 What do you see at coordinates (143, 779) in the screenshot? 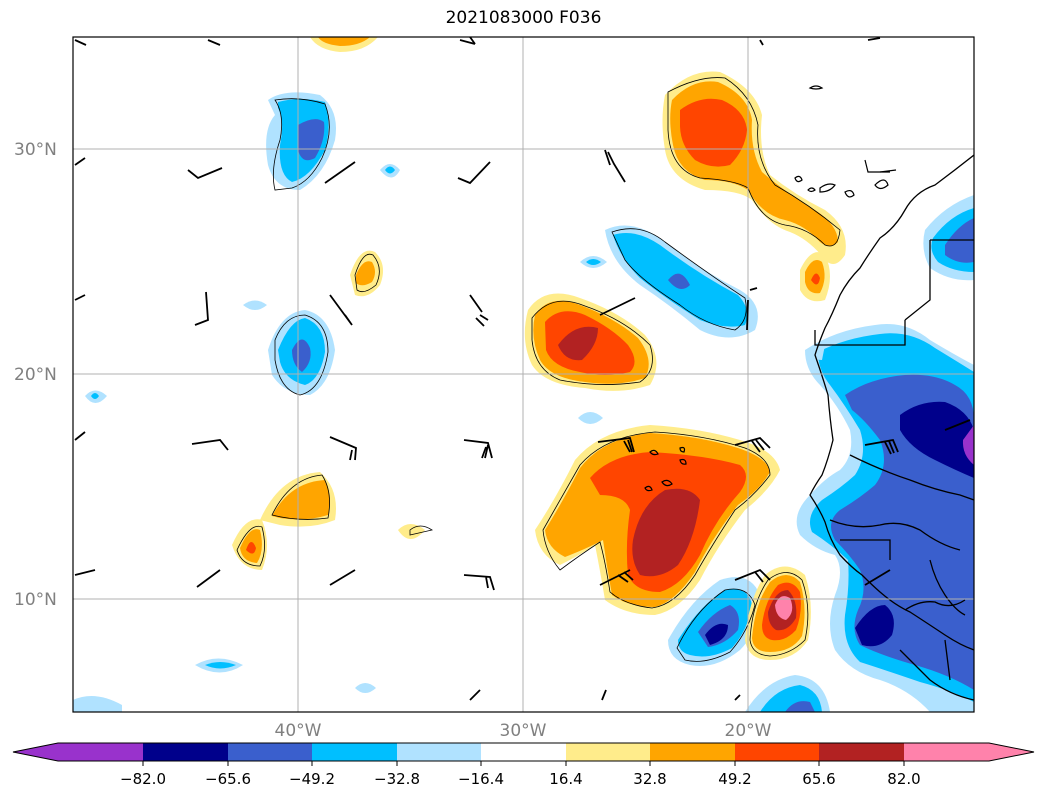
I see `colorbar-tick-label: −82.0` at bounding box center [143, 779].